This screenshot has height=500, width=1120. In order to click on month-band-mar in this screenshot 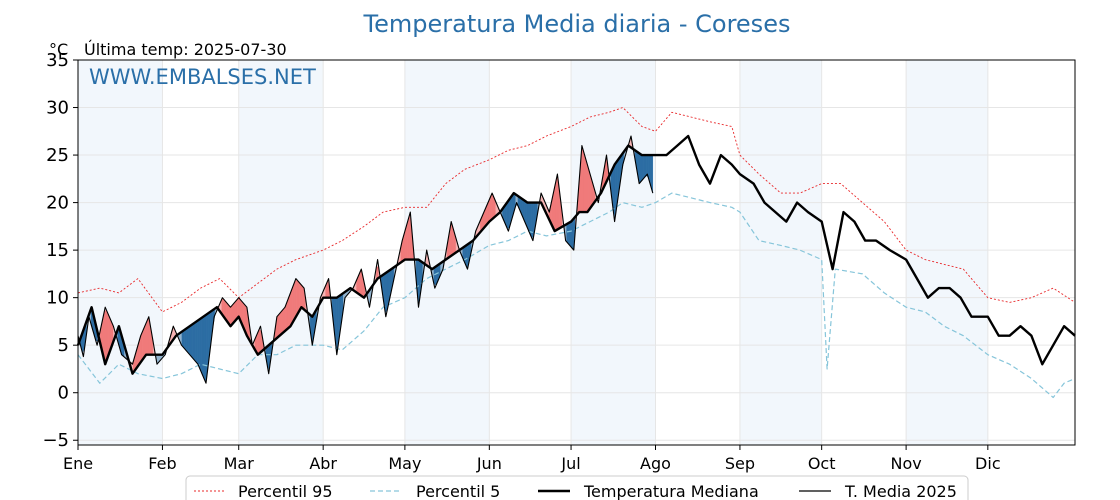, I will do `click(281, 252)`.